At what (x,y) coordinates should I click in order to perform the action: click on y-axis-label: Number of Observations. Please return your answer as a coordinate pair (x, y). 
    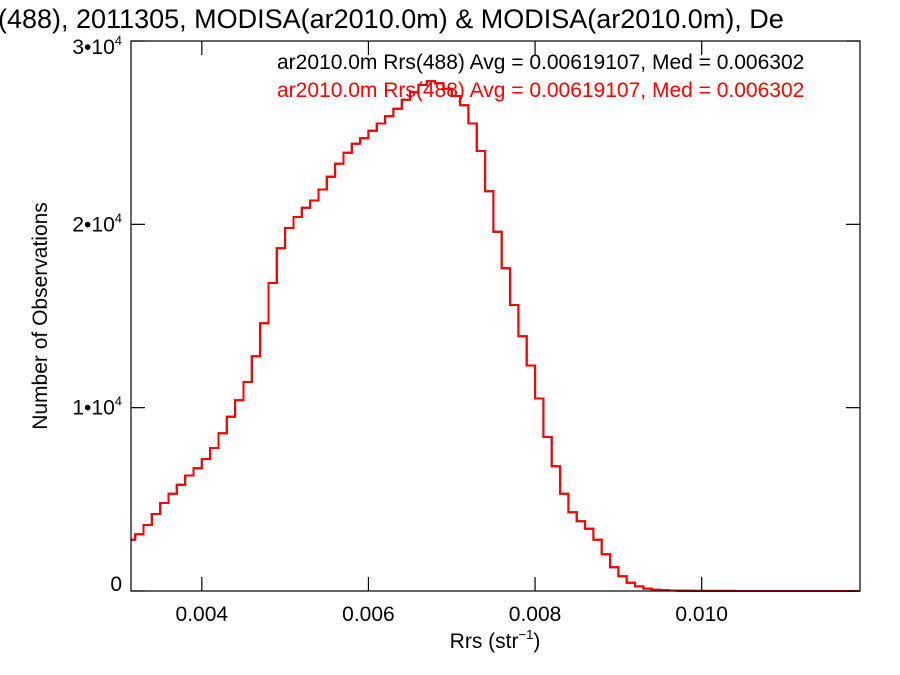
    Looking at the image, I should click on (40, 316).